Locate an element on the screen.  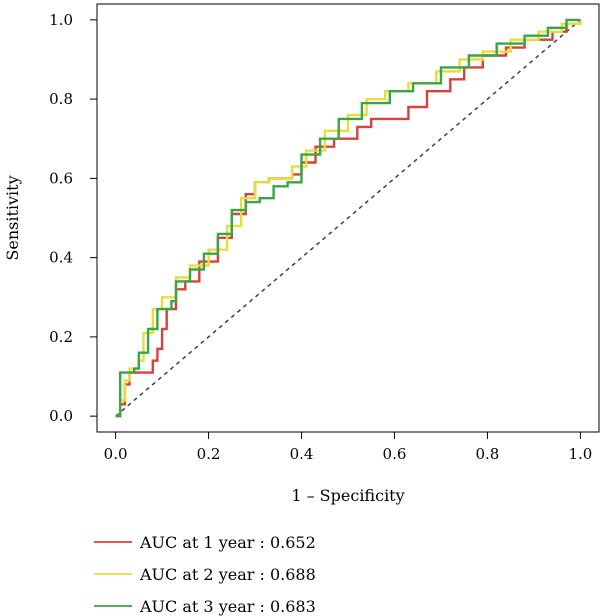
legend-label-2: AUC at 2 year : 0.688 is located at coordinates (227, 574).